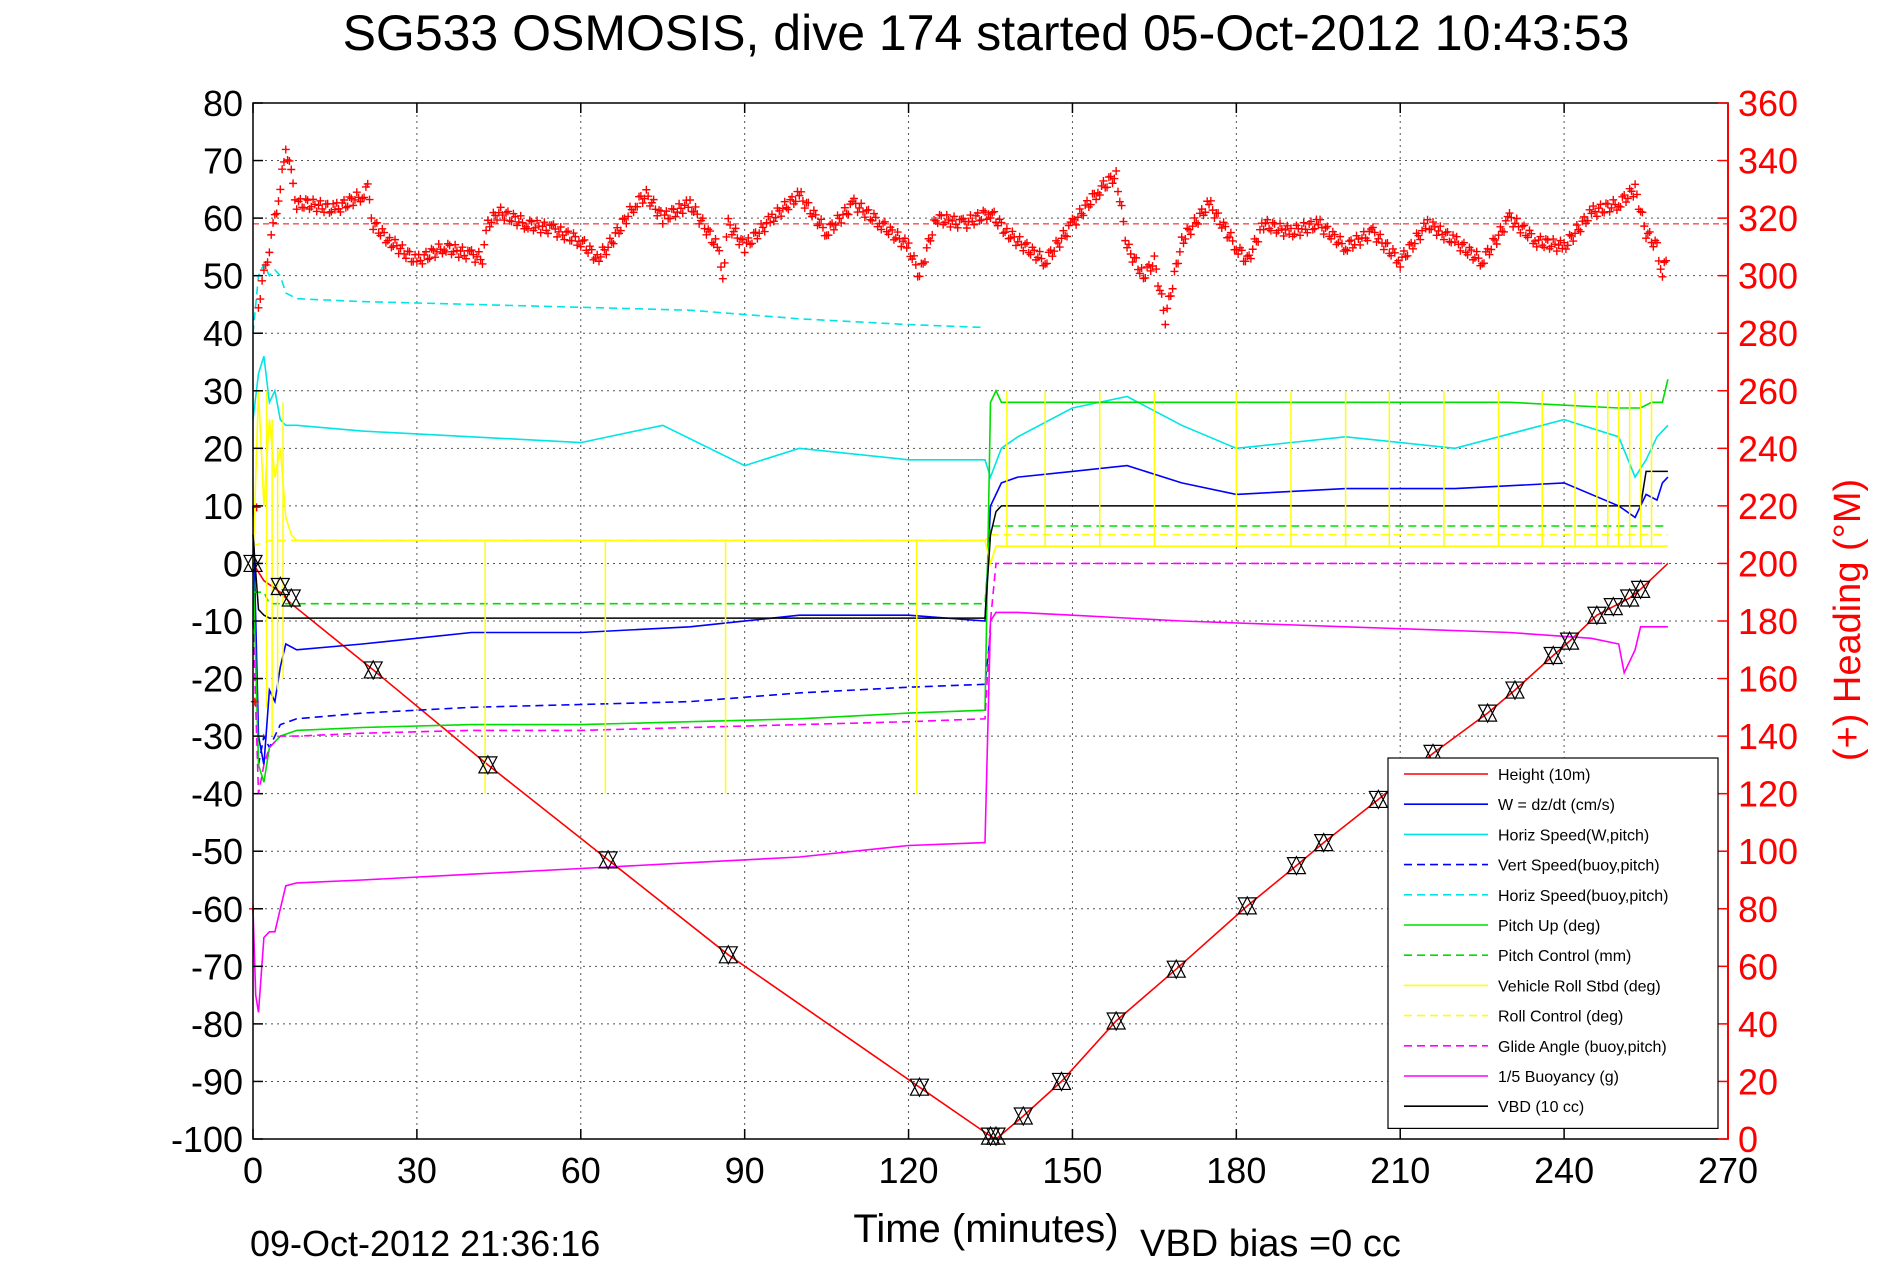  I want to click on legend-label: Vehicle Roll Stbd (deg), so click(1579, 986).